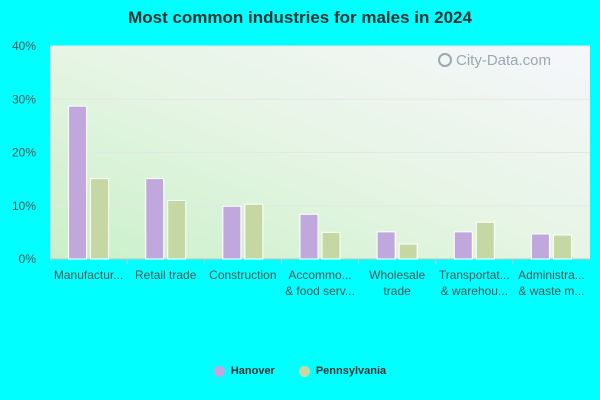  What do you see at coordinates (166, 275) in the screenshot?
I see `x-category-label: Retail trade` at bounding box center [166, 275].